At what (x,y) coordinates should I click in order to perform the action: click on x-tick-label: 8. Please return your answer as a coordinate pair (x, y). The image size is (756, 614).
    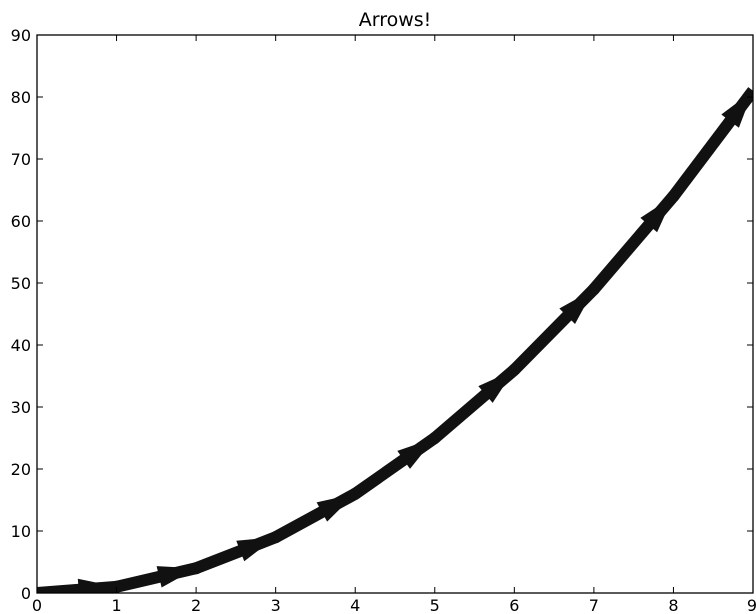
    Looking at the image, I should click on (673, 605).